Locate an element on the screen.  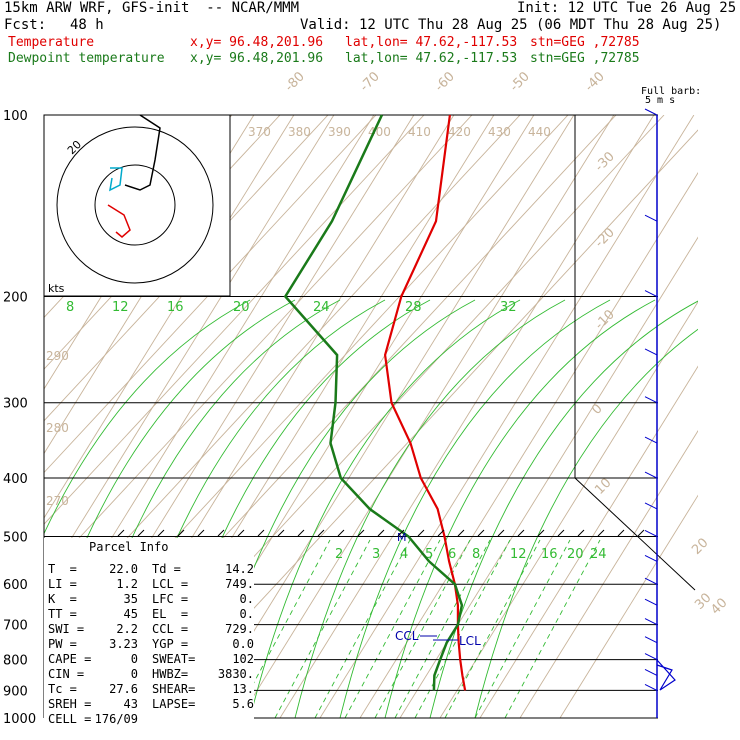
parcel-cell: K = is located at coordinates (62, 599).